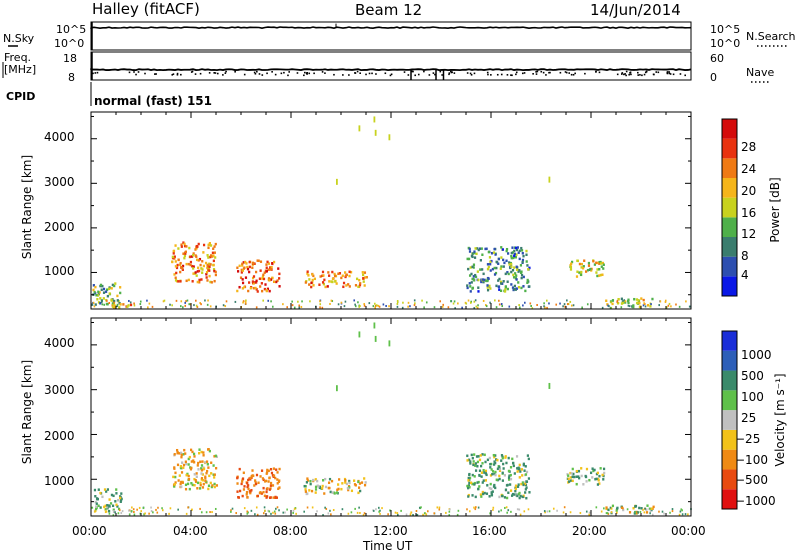  What do you see at coordinates (729, 360) in the screenshot?
I see `colorbar-segment` at bounding box center [729, 360].